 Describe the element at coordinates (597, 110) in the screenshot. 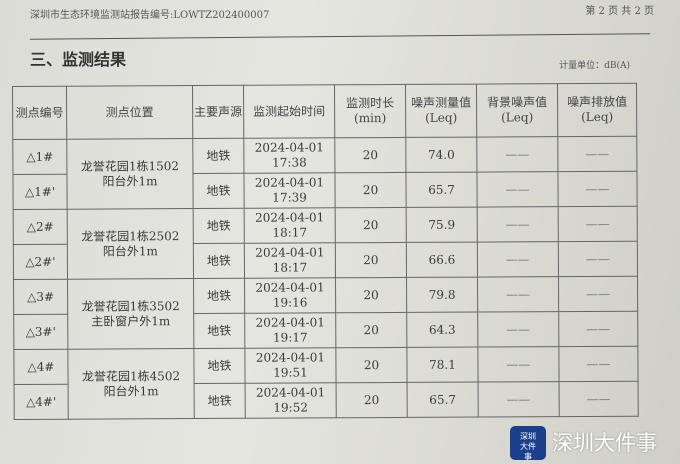

I see `column-header: 噪声排放值(Leq)` at that location.